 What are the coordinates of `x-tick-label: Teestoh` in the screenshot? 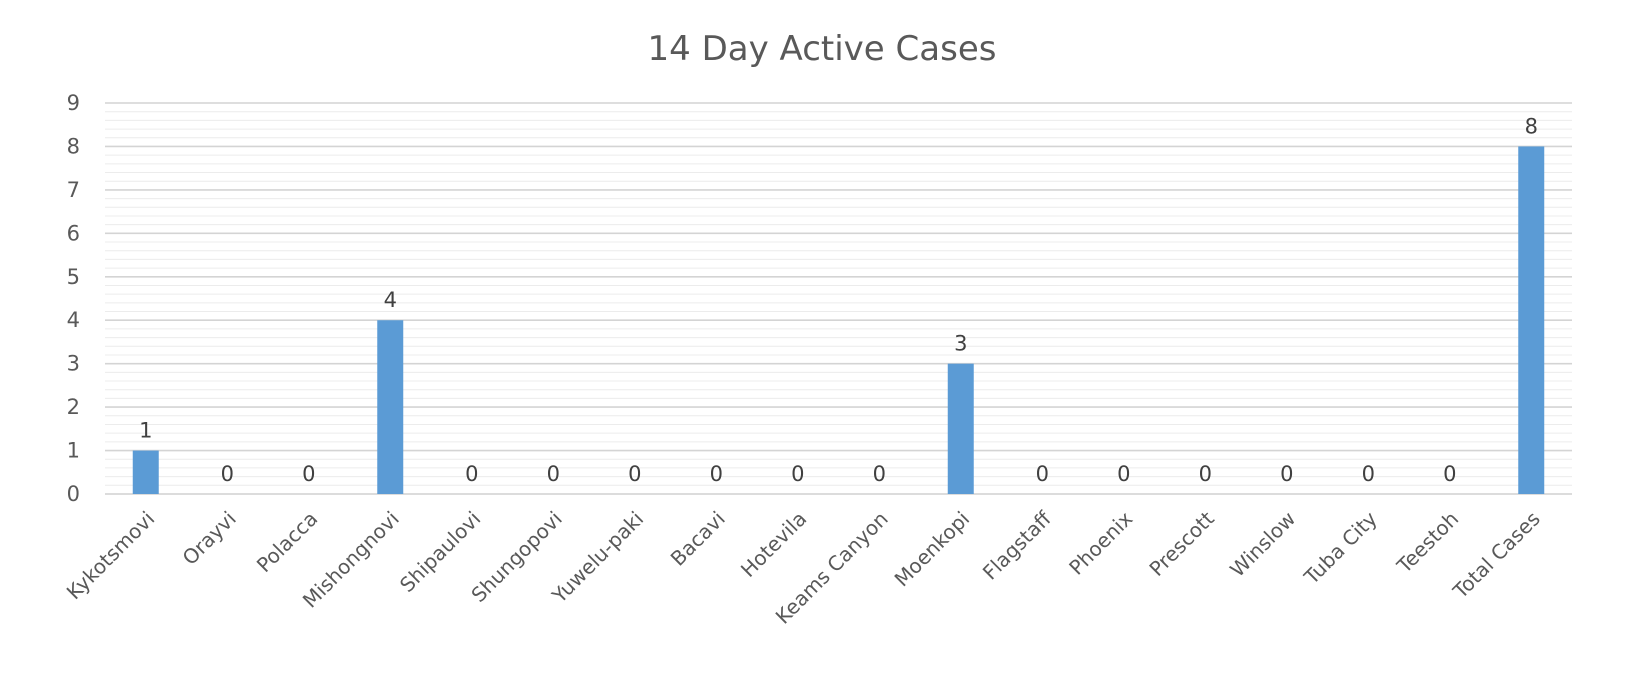 It's located at (1427, 543).